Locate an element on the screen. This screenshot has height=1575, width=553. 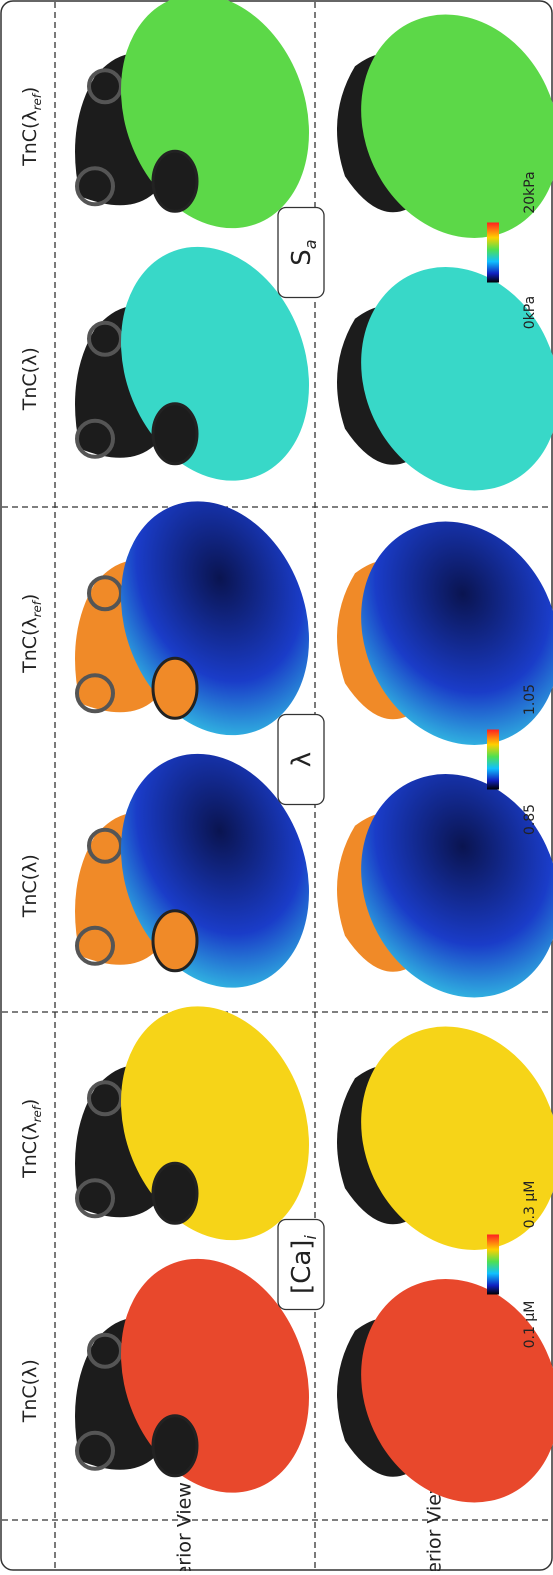
colorbar-min: 0.1 µM is located at coordinates (530, 1325).